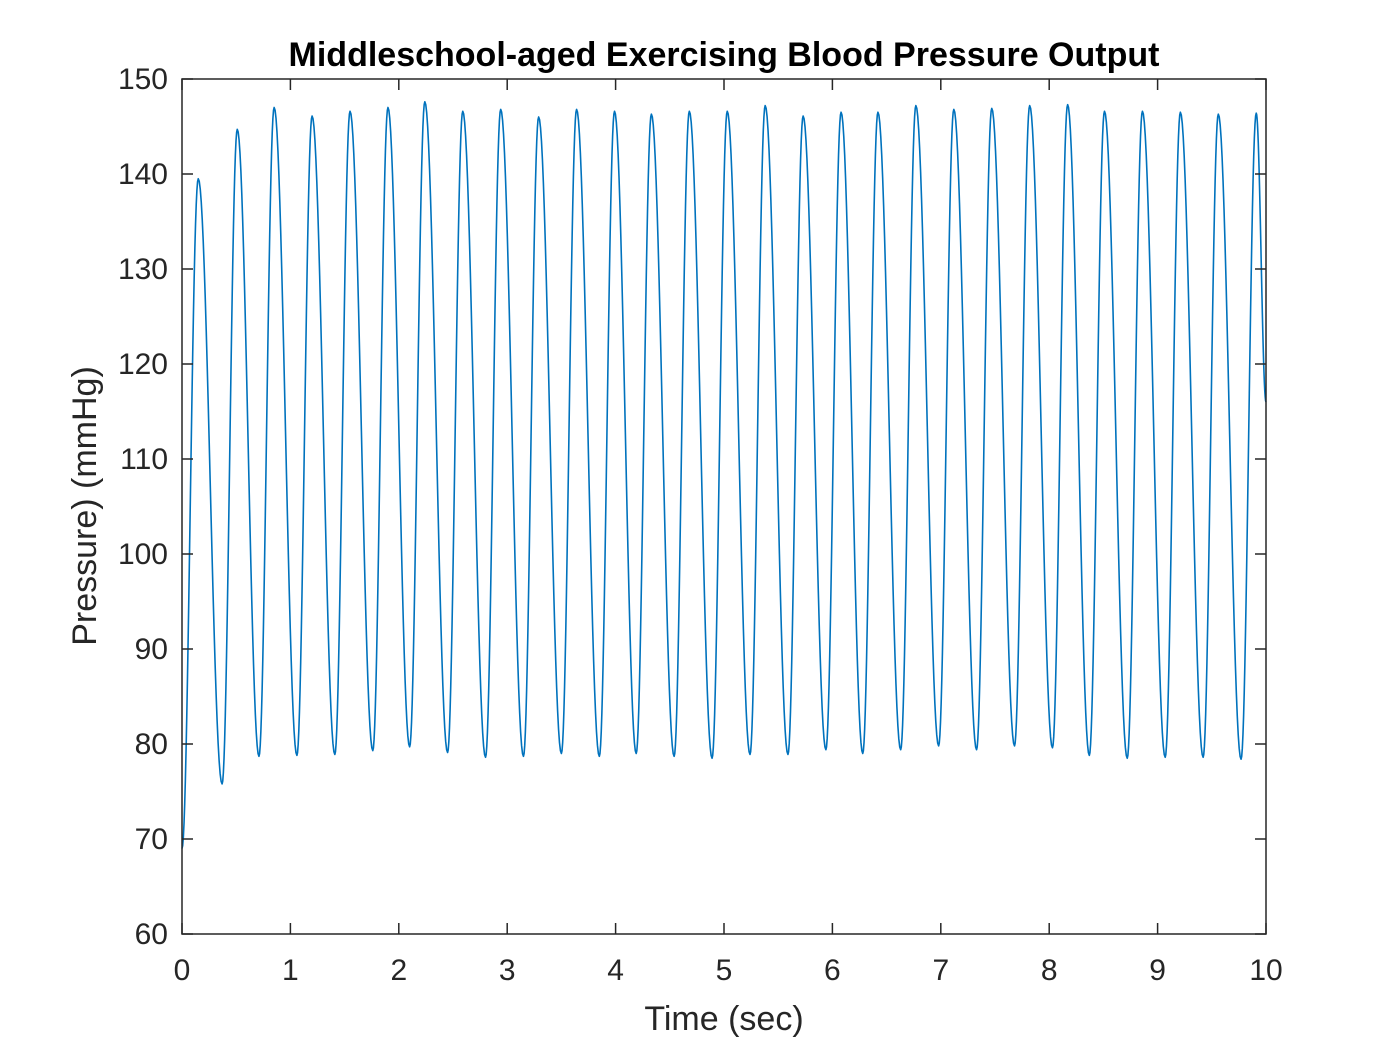 This screenshot has height=1050, width=1400. Describe the element at coordinates (398, 970) in the screenshot. I see `x-tick-label: 2` at that location.